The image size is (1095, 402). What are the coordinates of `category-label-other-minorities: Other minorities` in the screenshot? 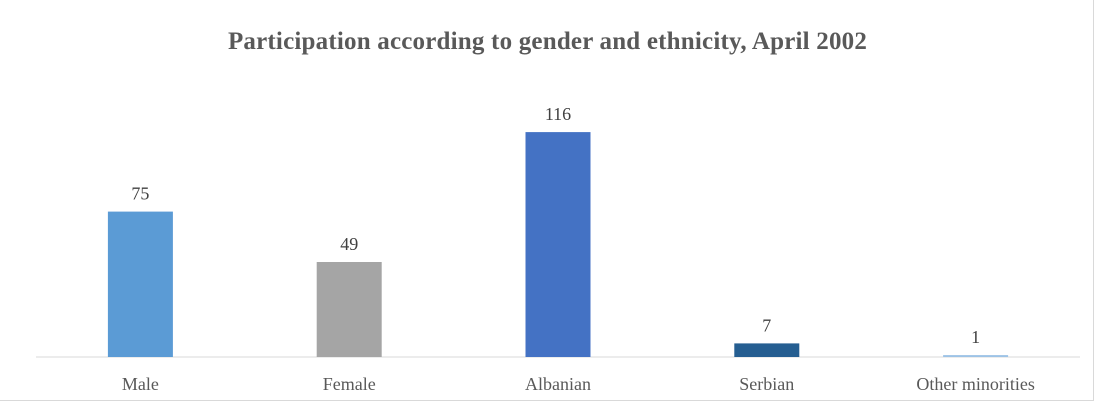 It's located at (975, 384).